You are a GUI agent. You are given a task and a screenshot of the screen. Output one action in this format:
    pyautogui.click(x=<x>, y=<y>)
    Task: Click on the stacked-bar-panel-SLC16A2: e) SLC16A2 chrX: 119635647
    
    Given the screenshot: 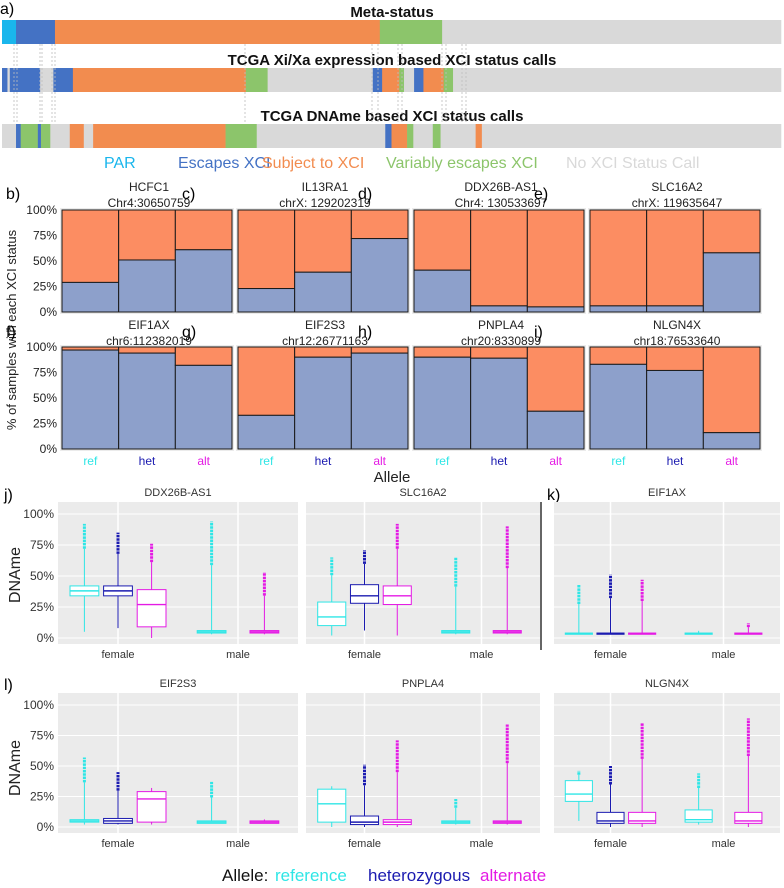 What is the action you would take?
    pyautogui.click(x=648, y=247)
    